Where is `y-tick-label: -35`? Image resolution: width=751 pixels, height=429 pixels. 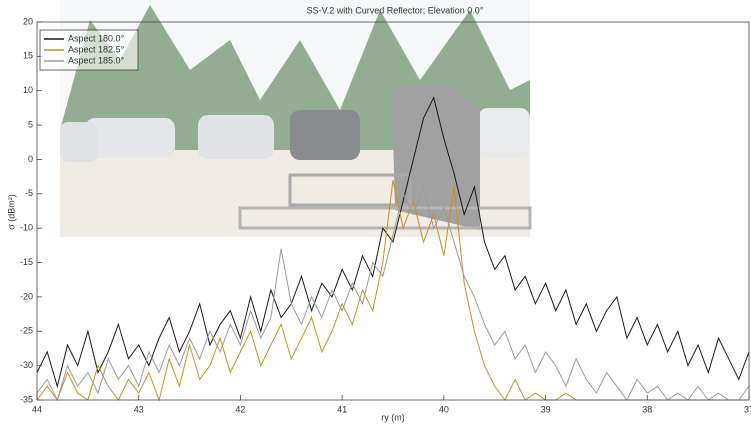
y-tick-label: -35 is located at coordinates (26, 399).